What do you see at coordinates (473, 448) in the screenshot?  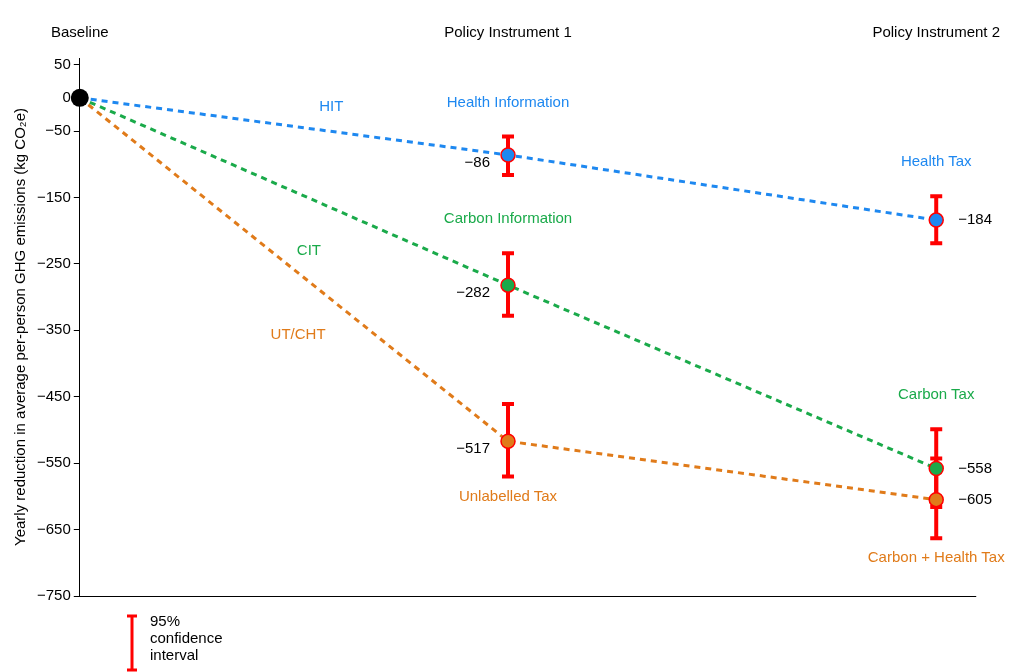 I see `data-label: −517` at bounding box center [473, 448].